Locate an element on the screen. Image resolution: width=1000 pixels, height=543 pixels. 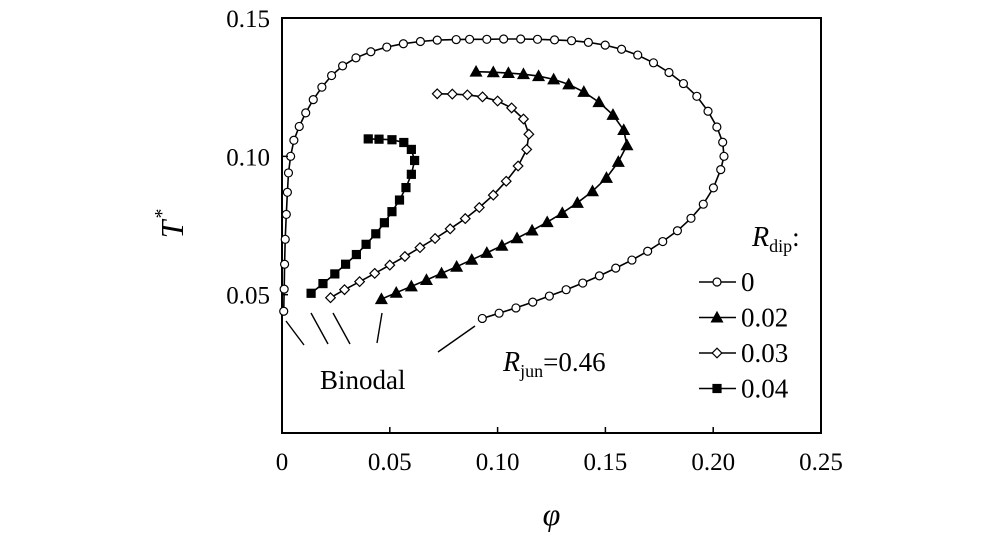
legend-title-sub: dip is located at coordinates (780, 246).